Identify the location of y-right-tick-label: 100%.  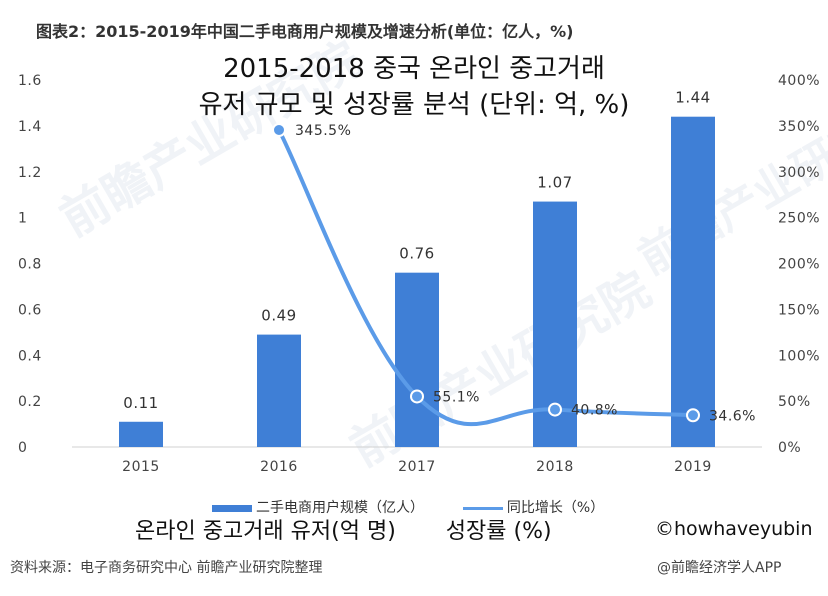
(799, 356).